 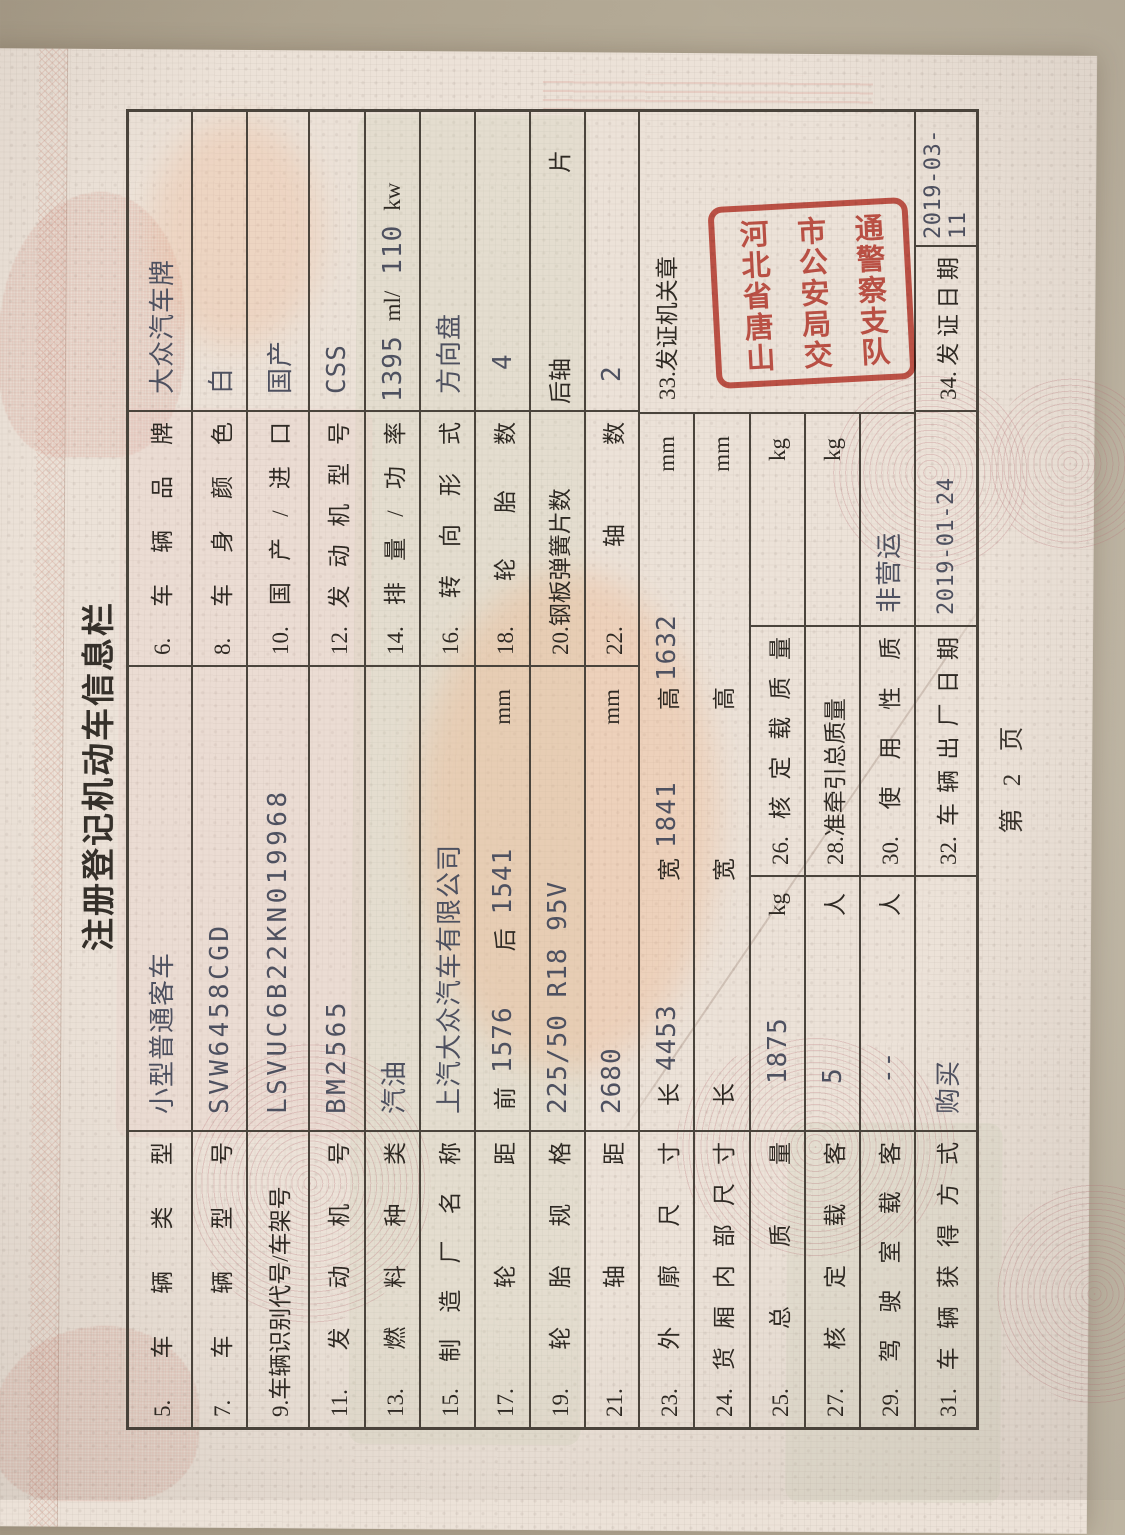 I want to click on row-cab-passengers-usage: 29.驾驶室载客 -- 人 30.使用性质 非营运, so click(x=886, y=919).